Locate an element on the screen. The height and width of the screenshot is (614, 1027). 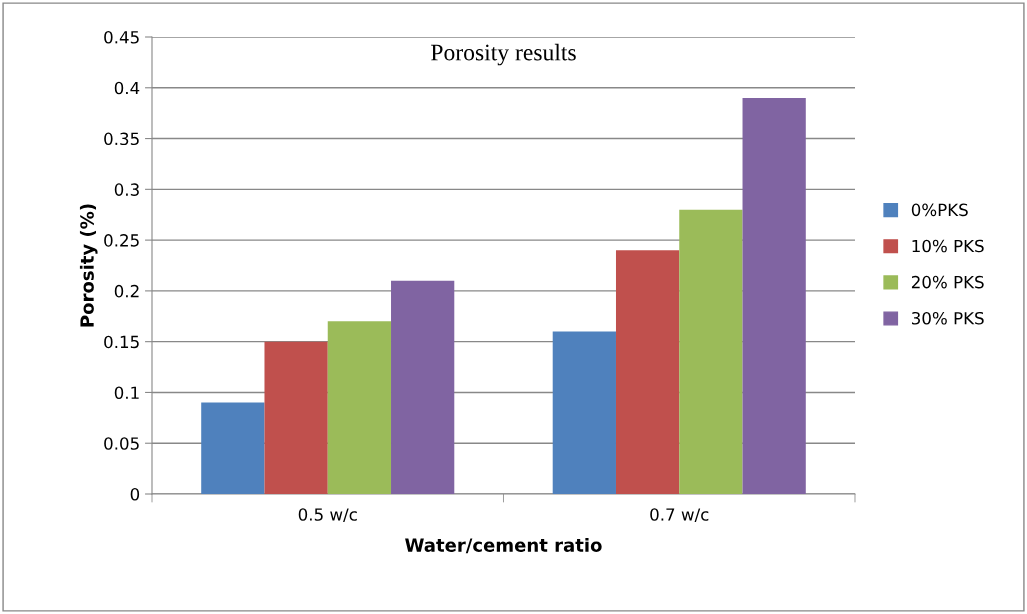
y-tick-label: 0.3 is located at coordinates (126, 189).